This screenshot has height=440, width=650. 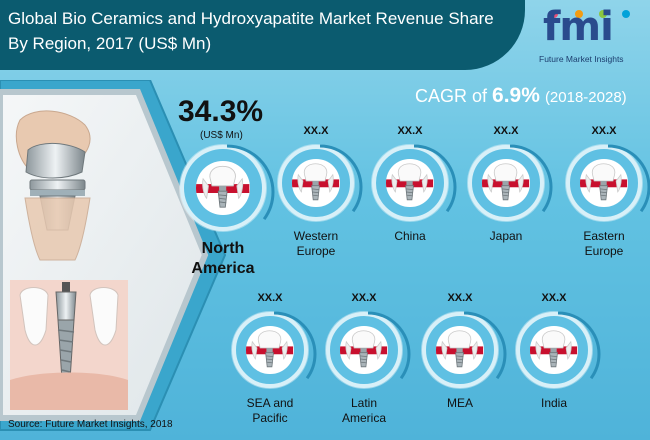 I want to click on region-item: XX.X Japan, so click(x=510, y=203).